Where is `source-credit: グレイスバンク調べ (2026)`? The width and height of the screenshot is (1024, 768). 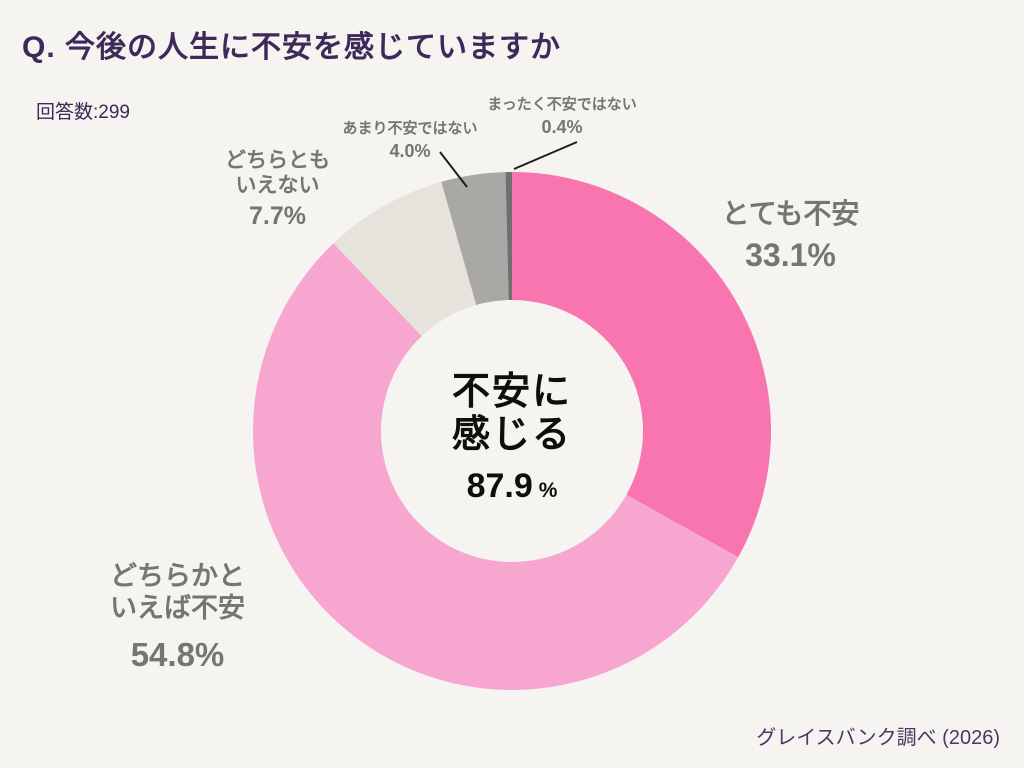 source-credit: グレイスバンク調べ (2026) is located at coordinates (878, 738).